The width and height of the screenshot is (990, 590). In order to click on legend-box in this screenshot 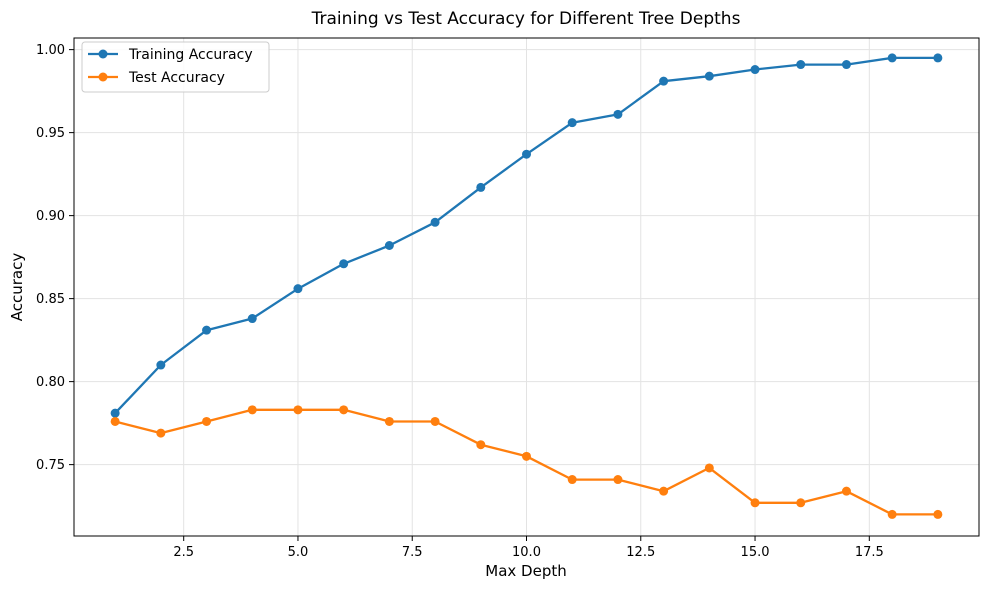, I will do `click(175, 67)`.